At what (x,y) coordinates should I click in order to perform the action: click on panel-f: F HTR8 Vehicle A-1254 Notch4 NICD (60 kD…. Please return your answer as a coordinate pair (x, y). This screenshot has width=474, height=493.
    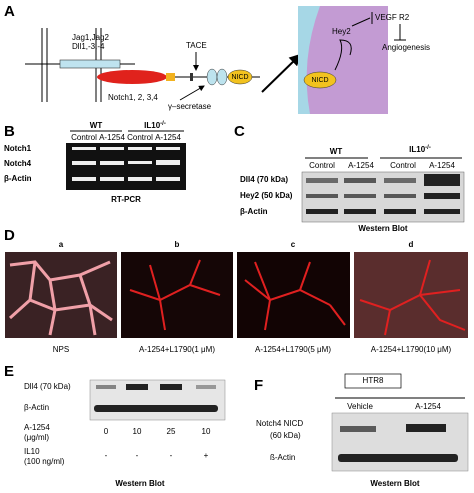
    Looking at the image, I should click on (361, 430).